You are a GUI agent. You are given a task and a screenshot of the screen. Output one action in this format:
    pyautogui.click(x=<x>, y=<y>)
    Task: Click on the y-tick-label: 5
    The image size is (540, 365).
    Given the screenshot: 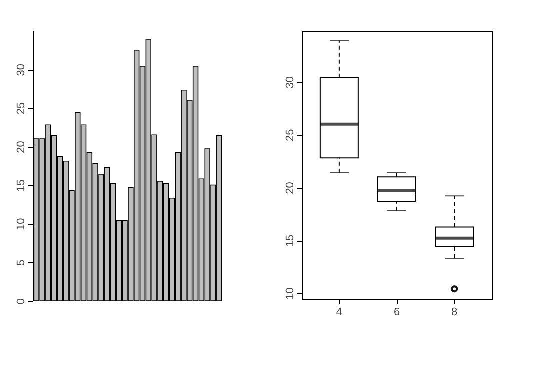 What is the action you would take?
    pyautogui.click(x=22, y=263)
    